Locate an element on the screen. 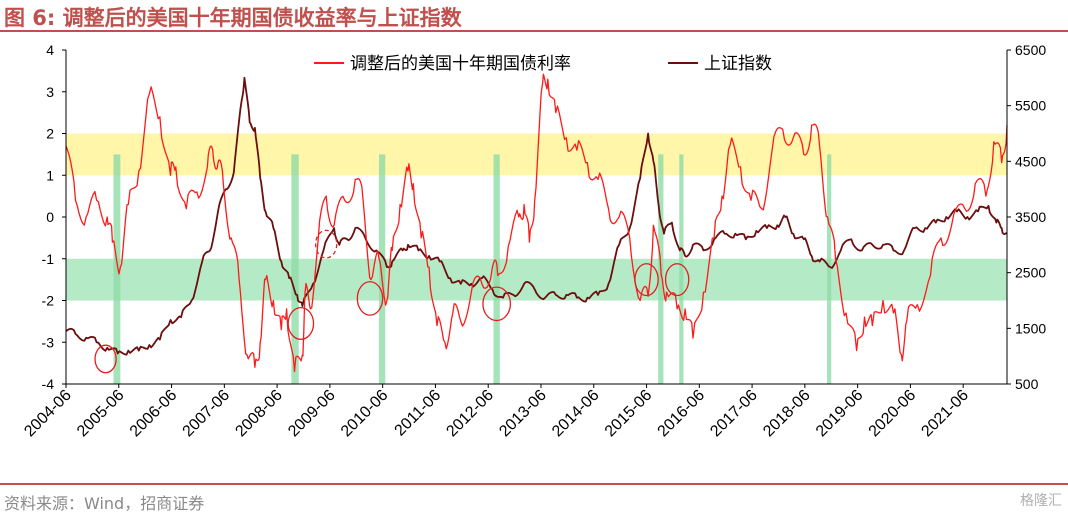 Image resolution: width=1068 pixels, height=516 pixels. left-tick-label: -2 is located at coordinates (48, 301).